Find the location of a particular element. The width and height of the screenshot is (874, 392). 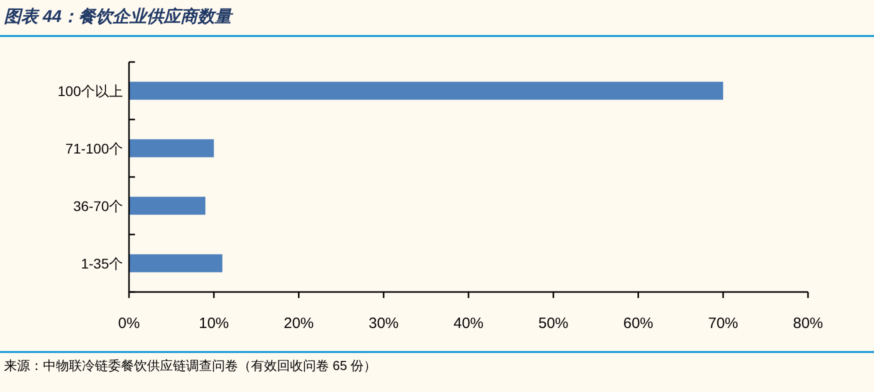

y-tick-label: 36-70个 is located at coordinates (98, 206).